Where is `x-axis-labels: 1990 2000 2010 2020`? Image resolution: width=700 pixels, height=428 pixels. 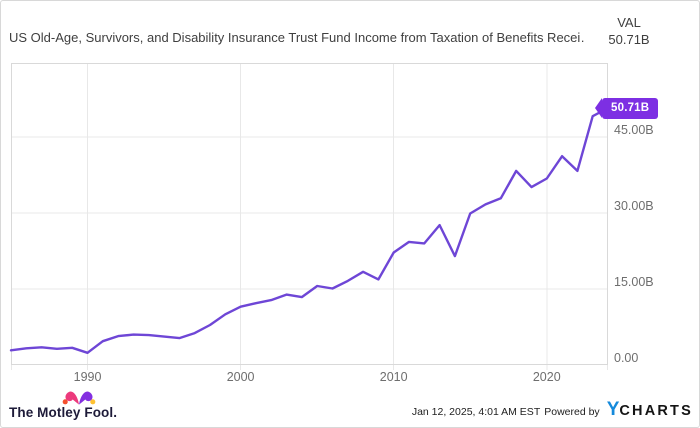
x-axis-labels: 1990 2000 2010 2020 is located at coordinates (309, 378).